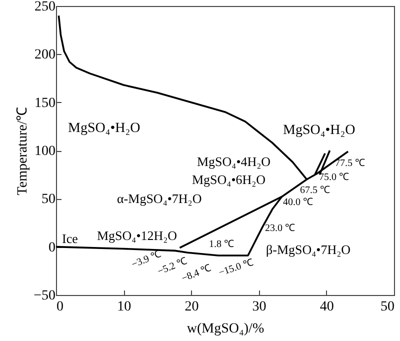  Describe the element at coordinates (298, 202) in the screenshot. I see `annotation: 40.0 ℃` at that location.